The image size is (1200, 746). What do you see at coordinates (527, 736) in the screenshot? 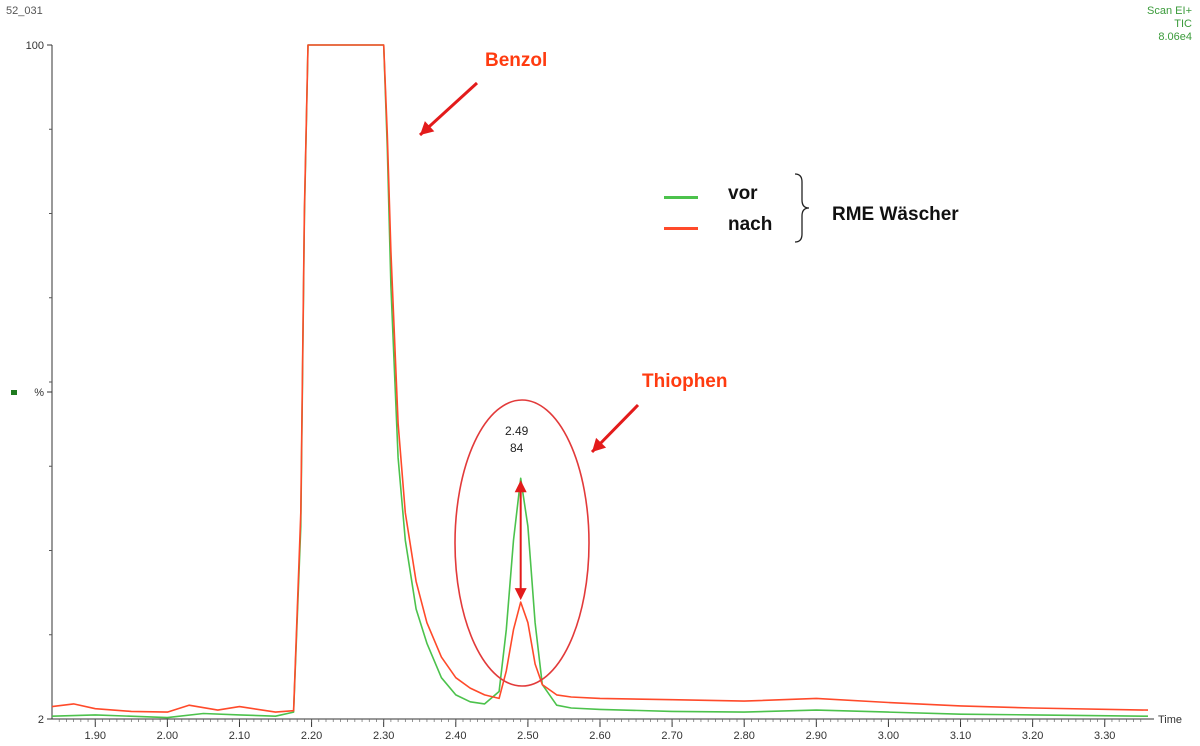
I see `x-tick-label: 2.50` at bounding box center [527, 736].